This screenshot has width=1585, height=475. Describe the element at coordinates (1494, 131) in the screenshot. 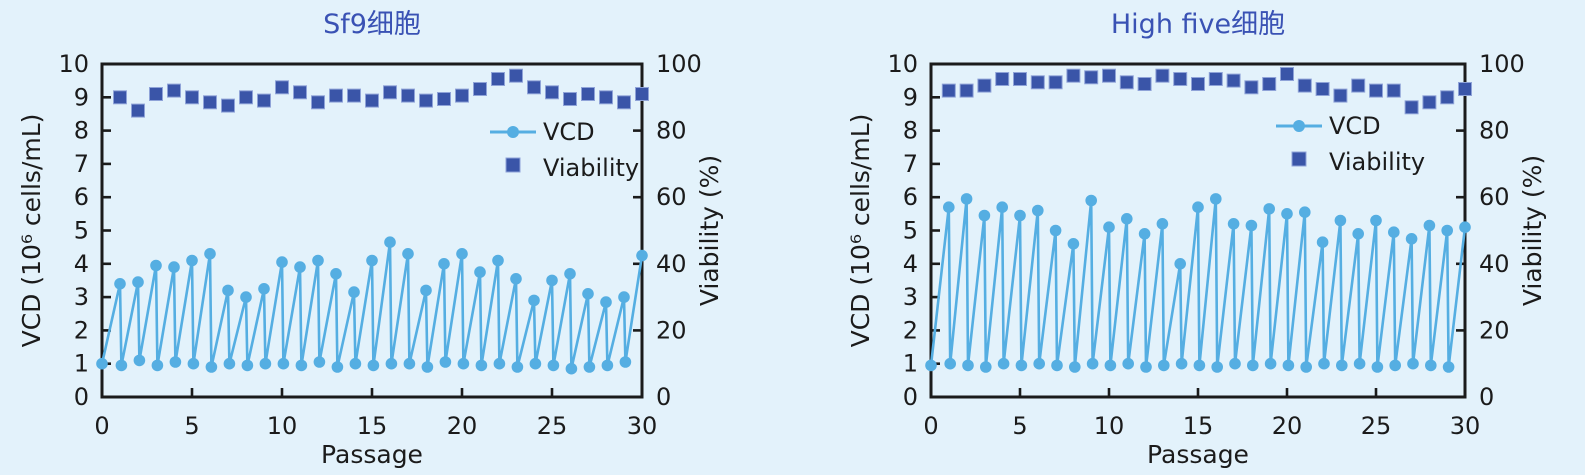

I see `y-right-tick-label: 80` at that location.